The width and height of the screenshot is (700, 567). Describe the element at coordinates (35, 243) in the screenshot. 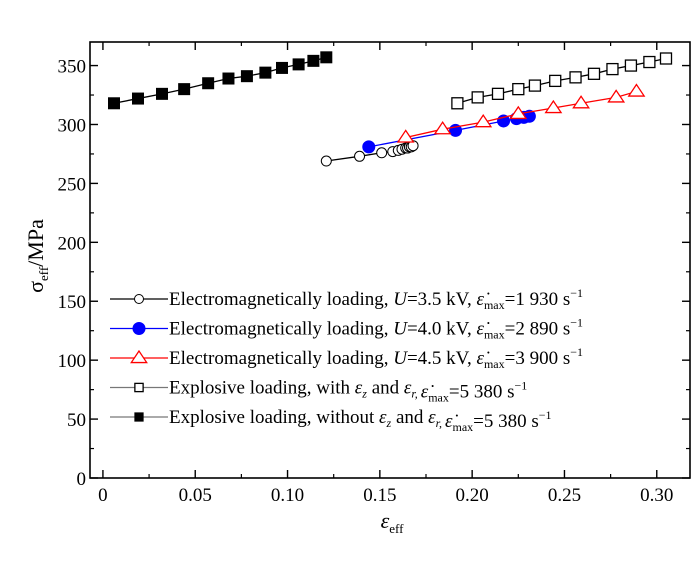

I see `y-axis-unit: /MPa` at that location.